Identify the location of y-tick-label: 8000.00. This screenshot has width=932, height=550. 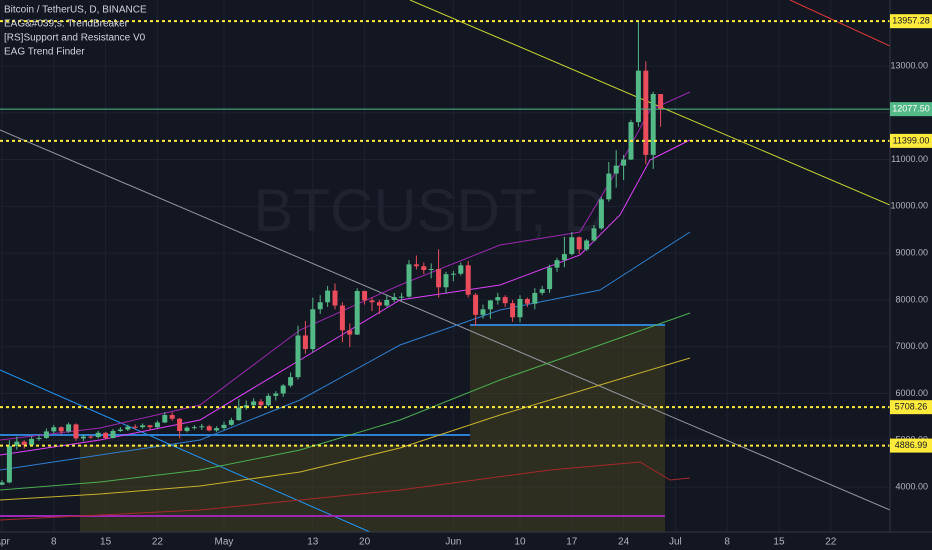
(911, 299).